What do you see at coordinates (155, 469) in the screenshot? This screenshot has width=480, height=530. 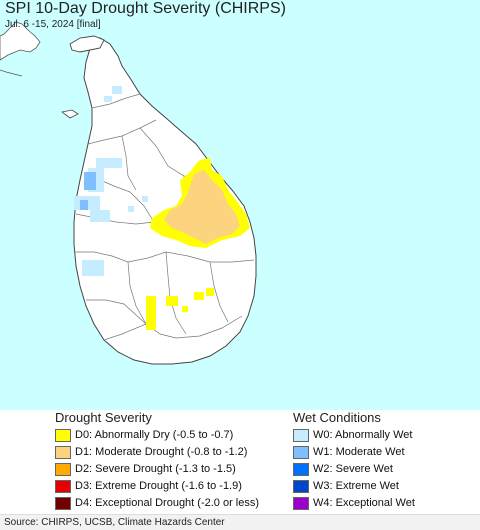 I see `d2-label: D2: Severe Drought (-1.3 to -1.5)` at bounding box center [155, 469].